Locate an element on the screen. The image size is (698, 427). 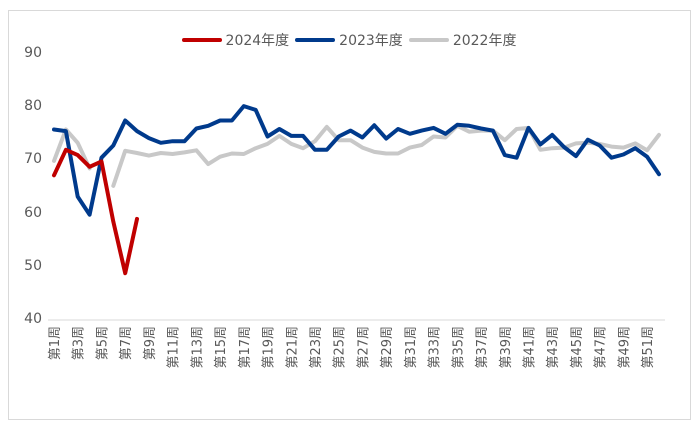
x-tick-label: 第1周 is located at coordinates (55, 343).